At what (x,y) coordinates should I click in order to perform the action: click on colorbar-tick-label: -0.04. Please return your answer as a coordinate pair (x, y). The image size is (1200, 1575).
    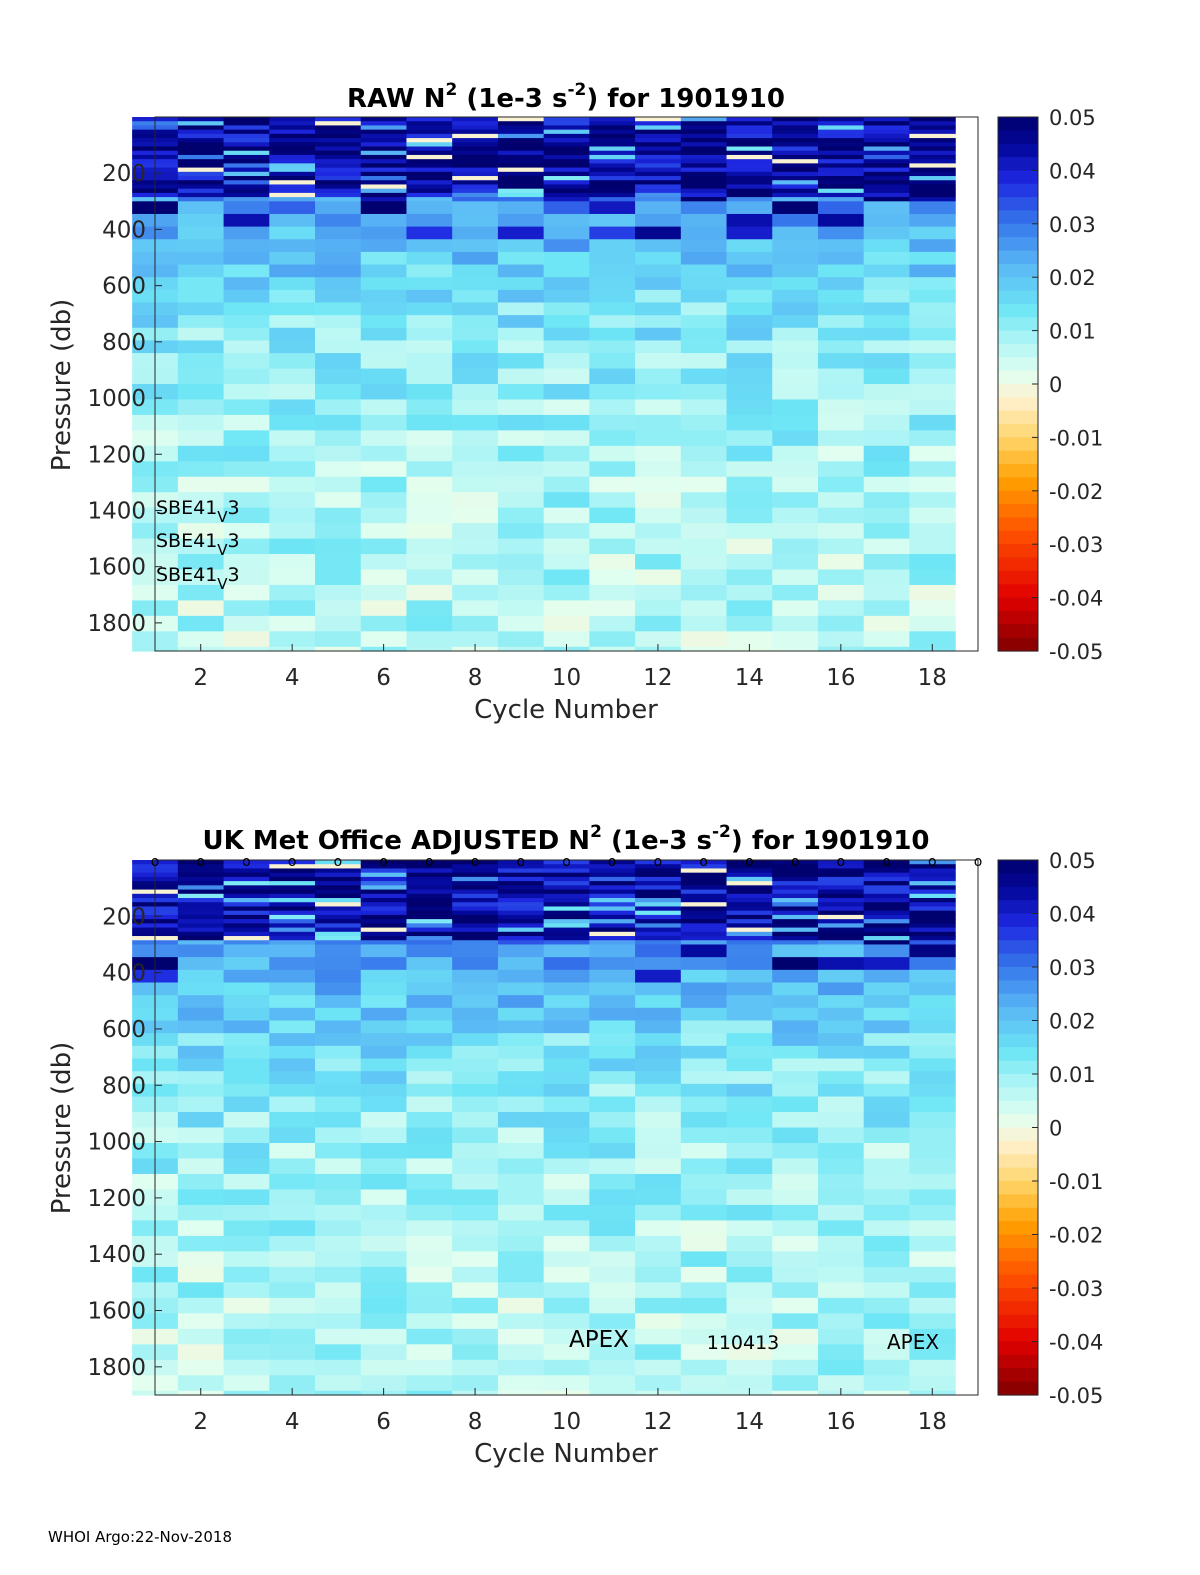
    Looking at the image, I should click on (1076, 1343).